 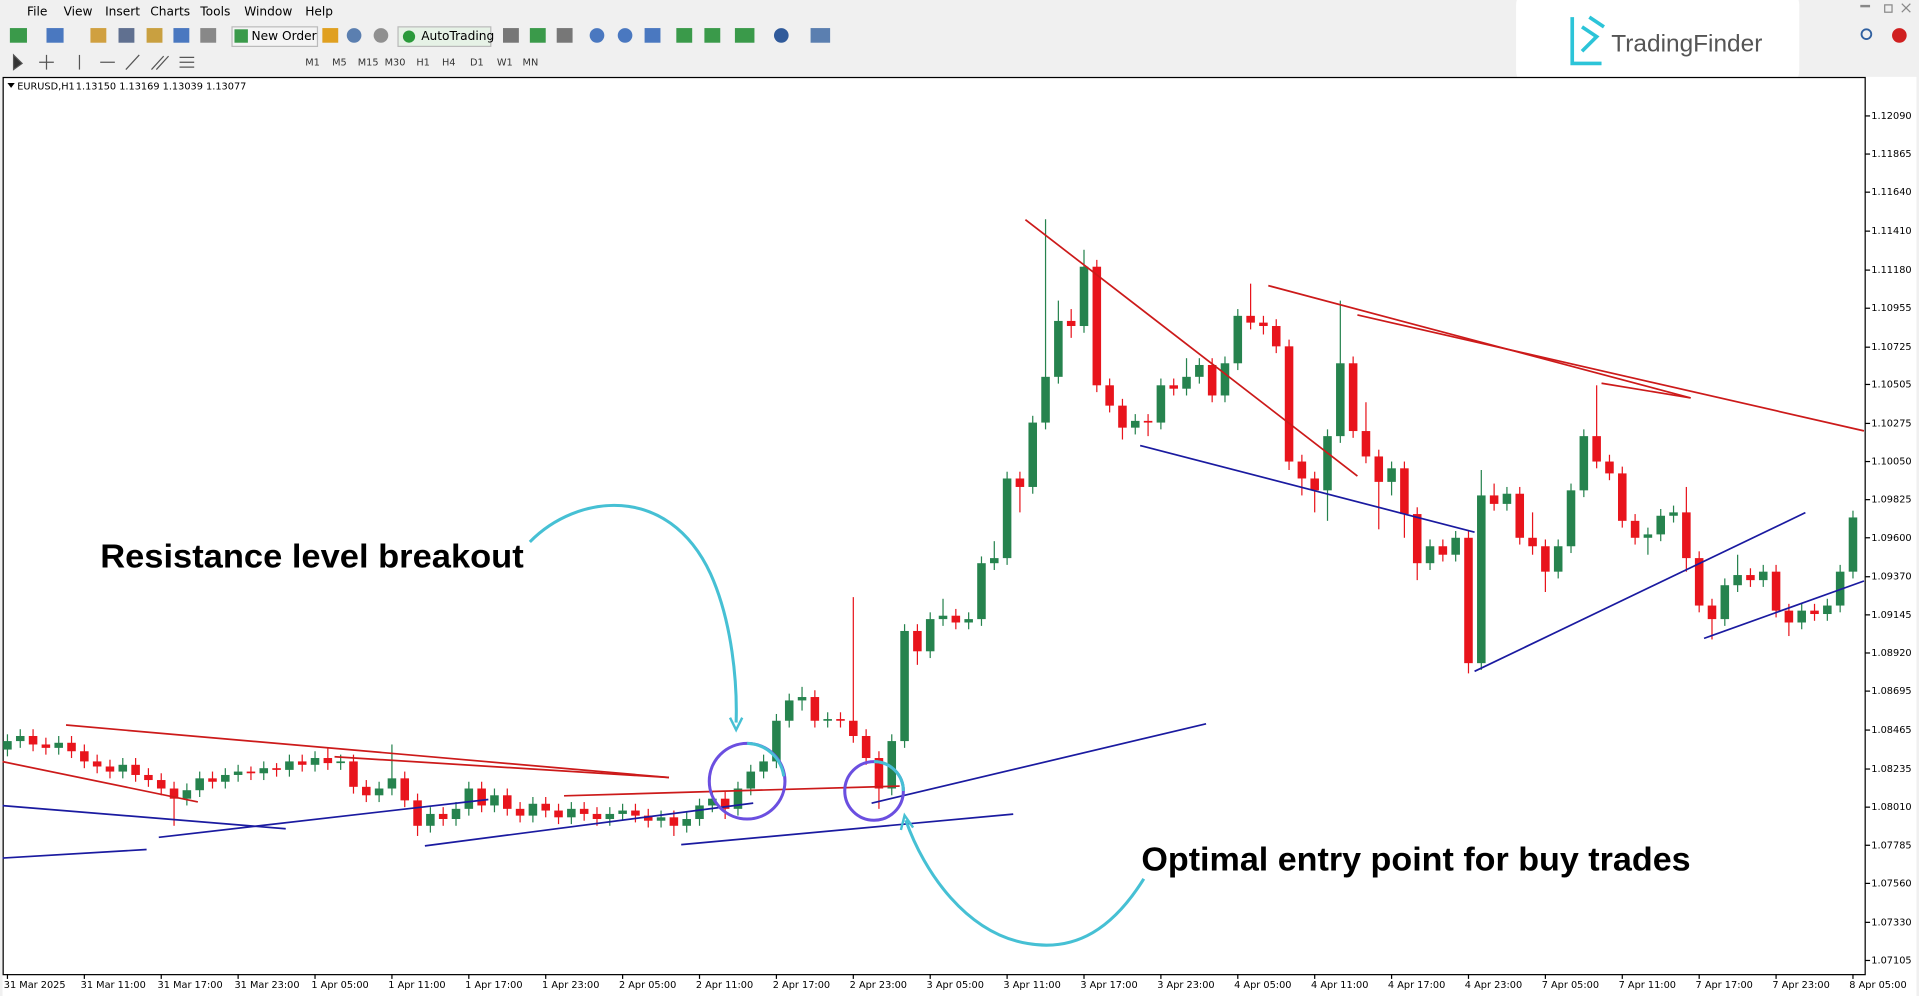 What do you see at coordinates (1891, 116) in the screenshot?
I see `y-tick-label: 1.12090` at bounding box center [1891, 116].